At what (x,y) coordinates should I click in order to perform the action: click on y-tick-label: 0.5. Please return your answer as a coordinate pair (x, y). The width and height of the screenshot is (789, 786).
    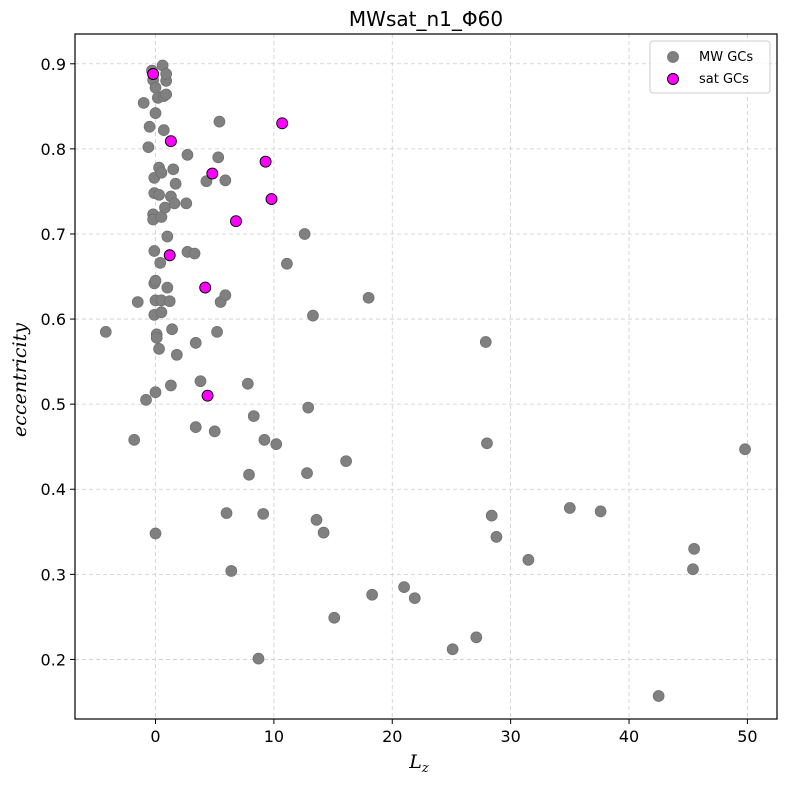
    Looking at the image, I should click on (53, 404).